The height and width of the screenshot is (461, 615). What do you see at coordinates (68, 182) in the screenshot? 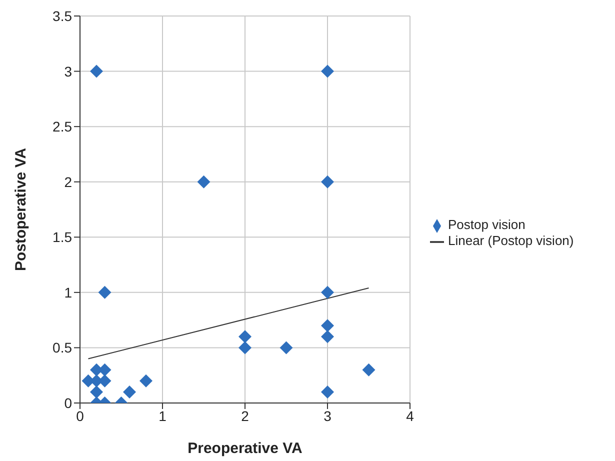
I see `y-tick-label: 2` at bounding box center [68, 182].